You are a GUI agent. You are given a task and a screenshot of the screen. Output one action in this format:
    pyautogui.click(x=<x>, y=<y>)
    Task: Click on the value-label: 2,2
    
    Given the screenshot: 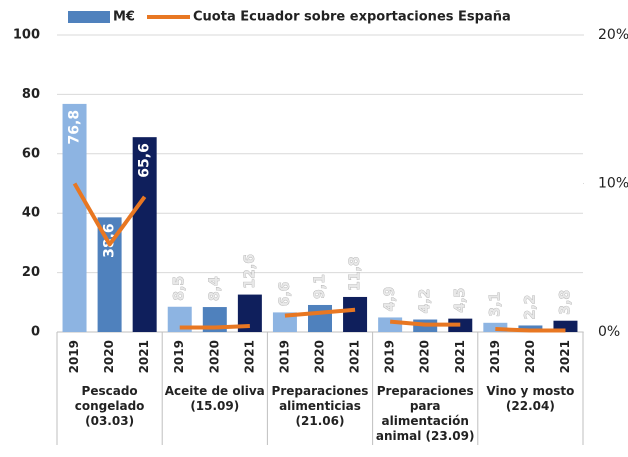 What is the action you would take?
    pyautogui.click(x=530, y=307)
    